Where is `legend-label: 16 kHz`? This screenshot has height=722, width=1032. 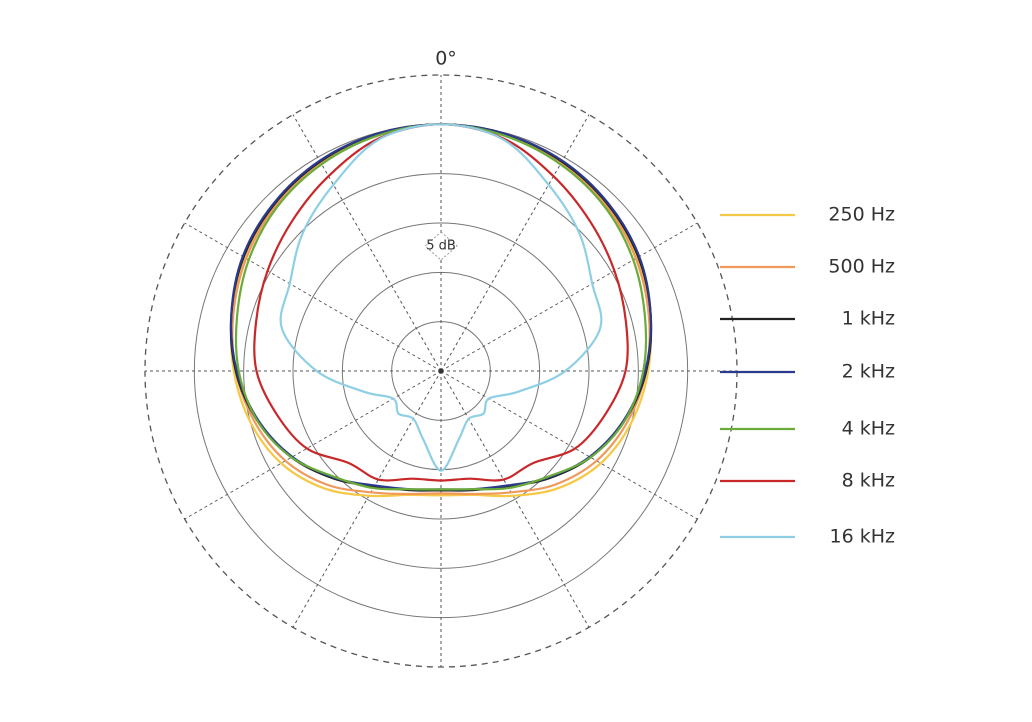 legend-label: 16 kHz is located at coordinates (863, 537).